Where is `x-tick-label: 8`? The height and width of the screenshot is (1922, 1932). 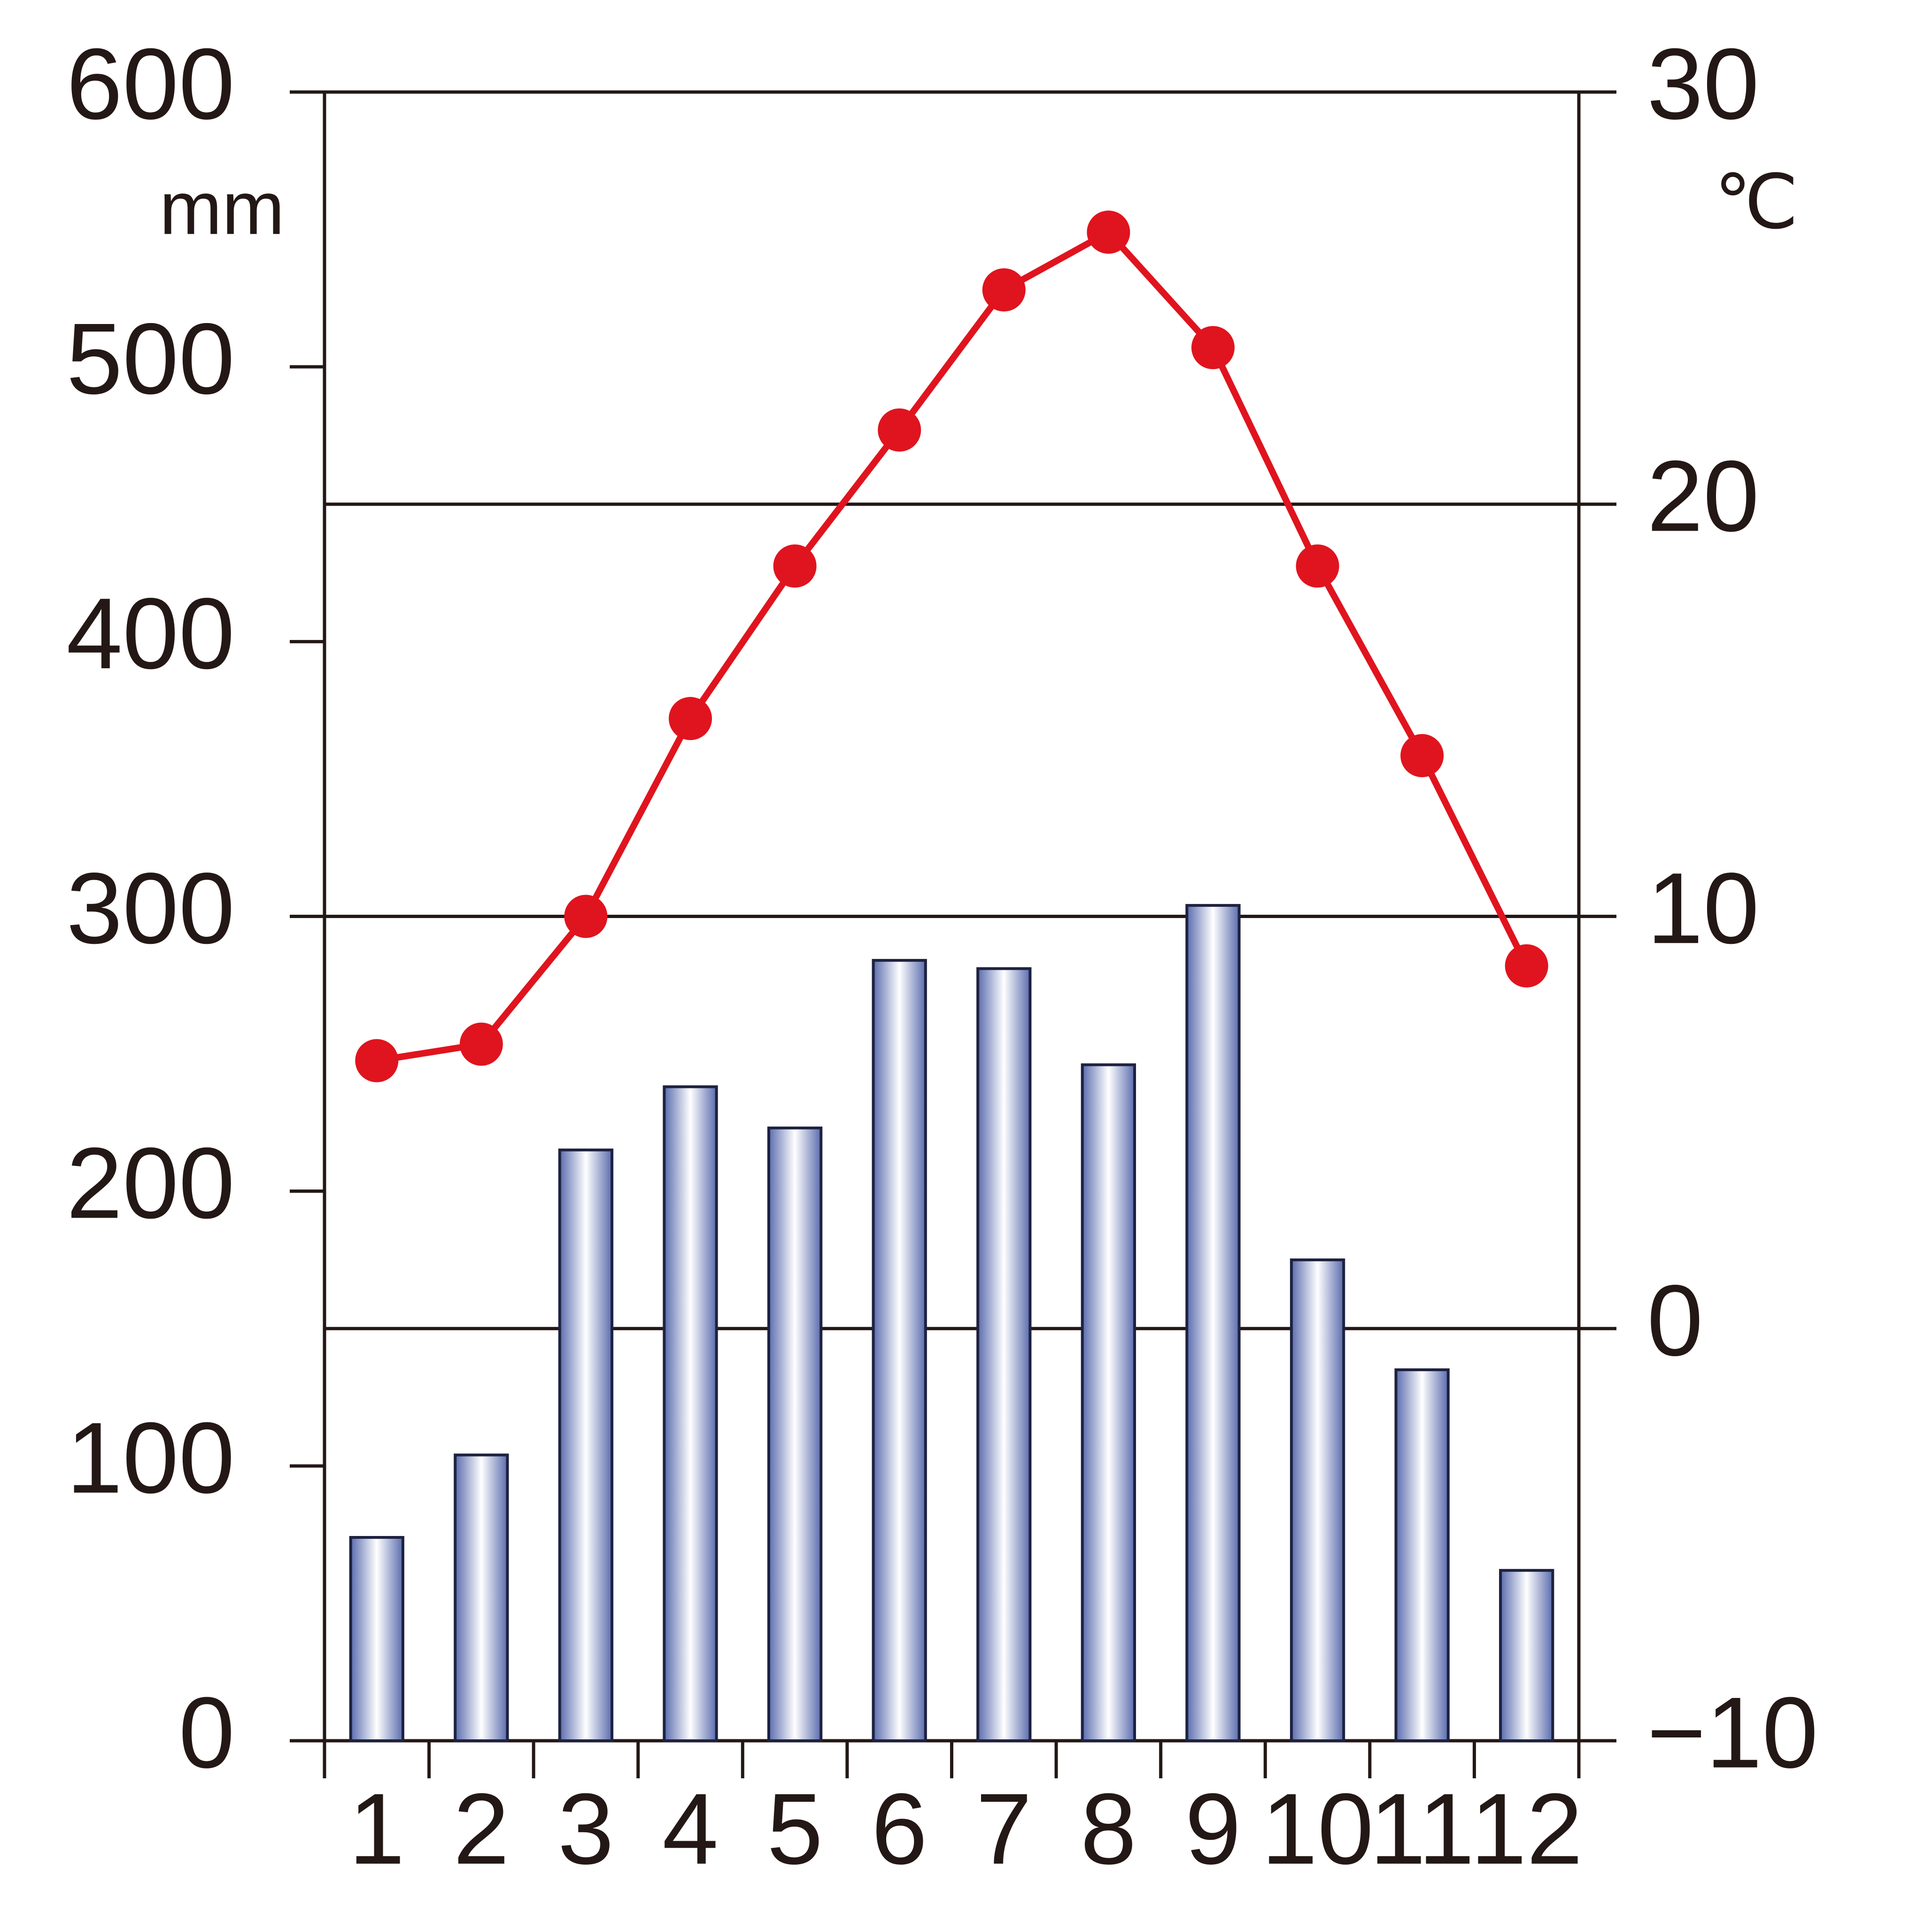 x-tick-label: 8 is located at coordinates (1109, 1829).